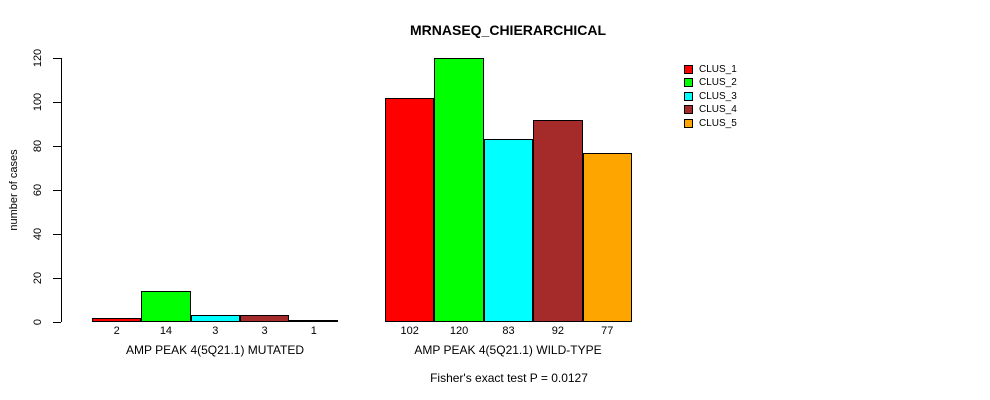  What do you see at coordinates (508, 230) in the screenshot?
I see `bar-clus_3-group2` at bounding box center [508, 230].